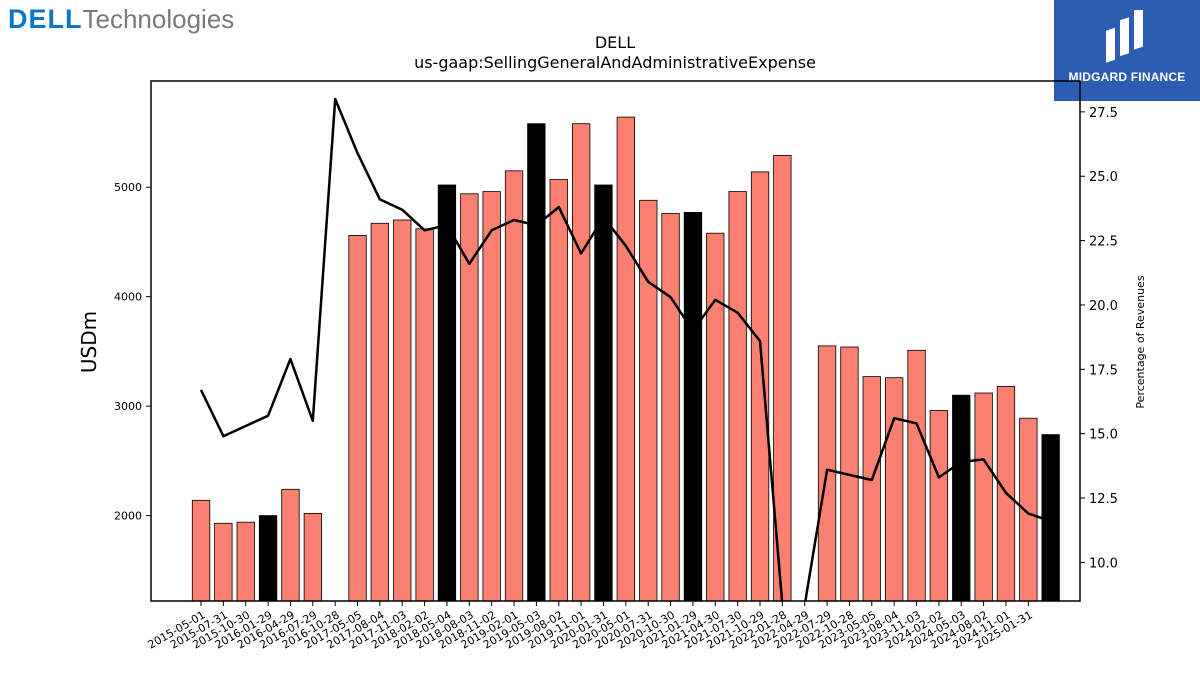 This screenshot has height=675, width=1200. Describe the element at coordinates (1127, 77) in the screenshot. I see `midgard-finance-name: MIDGARD FINANCE` at that location.